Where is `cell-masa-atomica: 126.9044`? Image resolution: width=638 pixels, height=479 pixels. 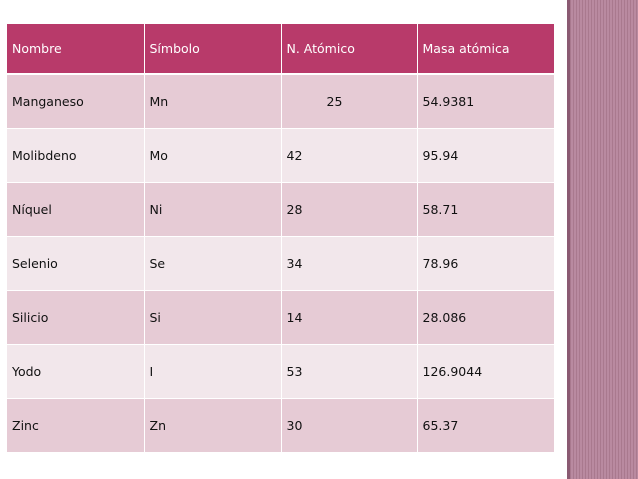
cell-masa-atomica: 126.9044 is located at coordinates (485, 370).